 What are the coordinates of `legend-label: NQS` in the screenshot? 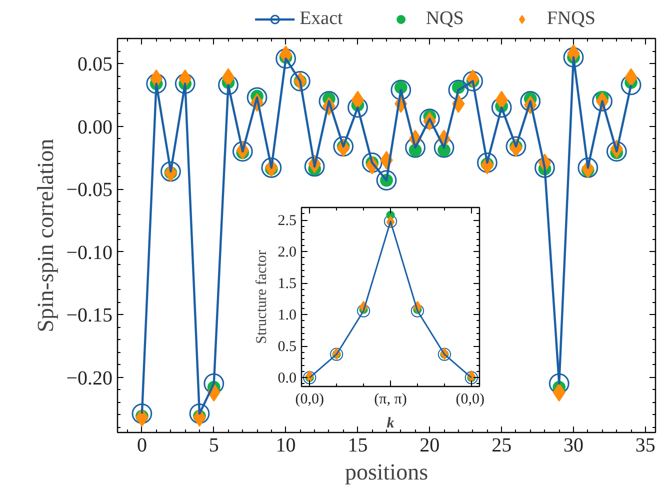 It's located at (445, 19).